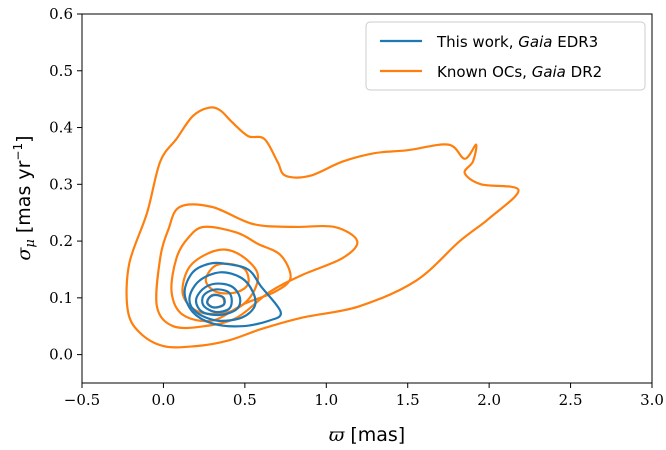  Describe the element at coordinates (477, 42) in the screenshot. I see `legend-label-this-work-plain: This work,` at that location.